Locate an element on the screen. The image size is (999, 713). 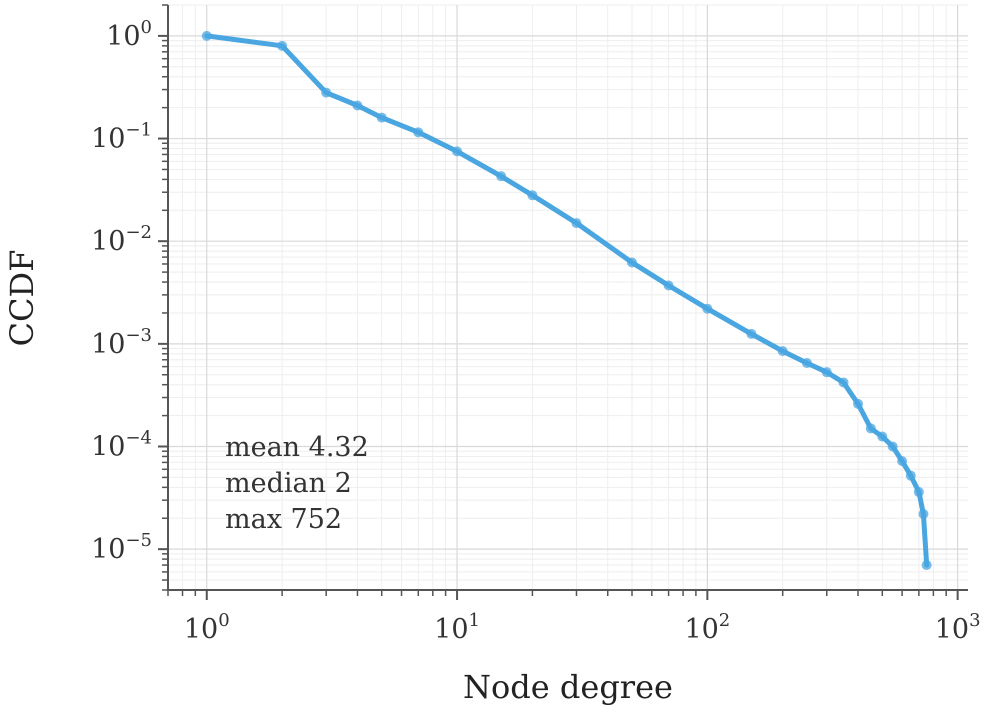
y-tick-label: 10⁻⁴ is located at coordinates (121, 445).